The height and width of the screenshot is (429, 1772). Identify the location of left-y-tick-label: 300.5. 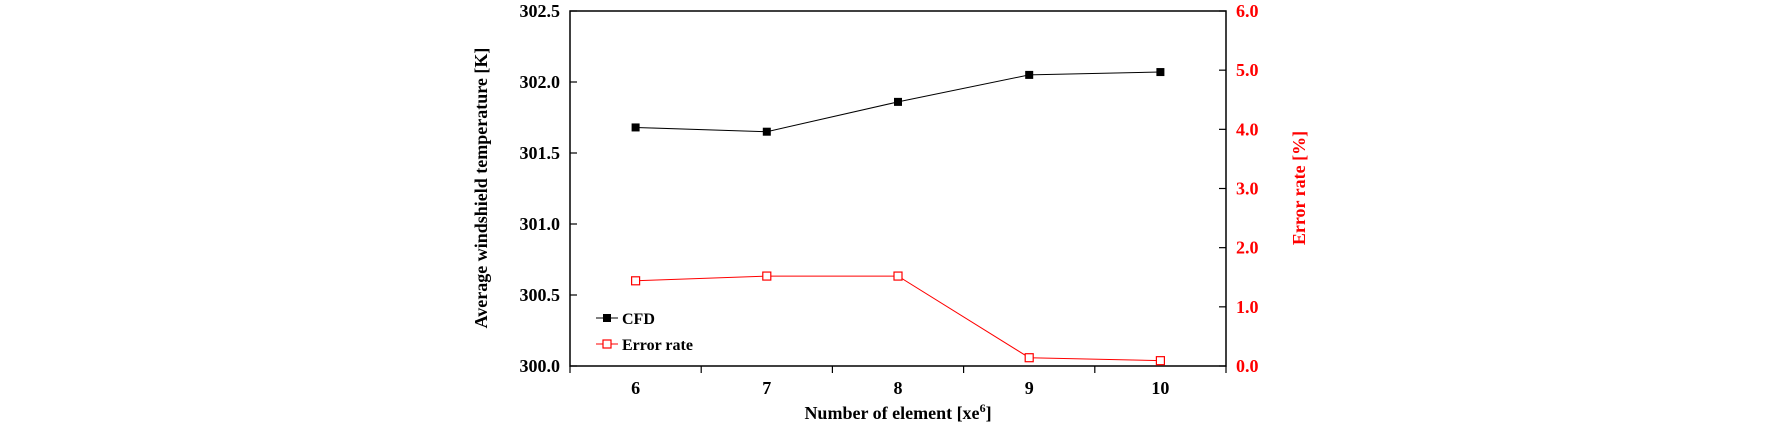
(540, 295).